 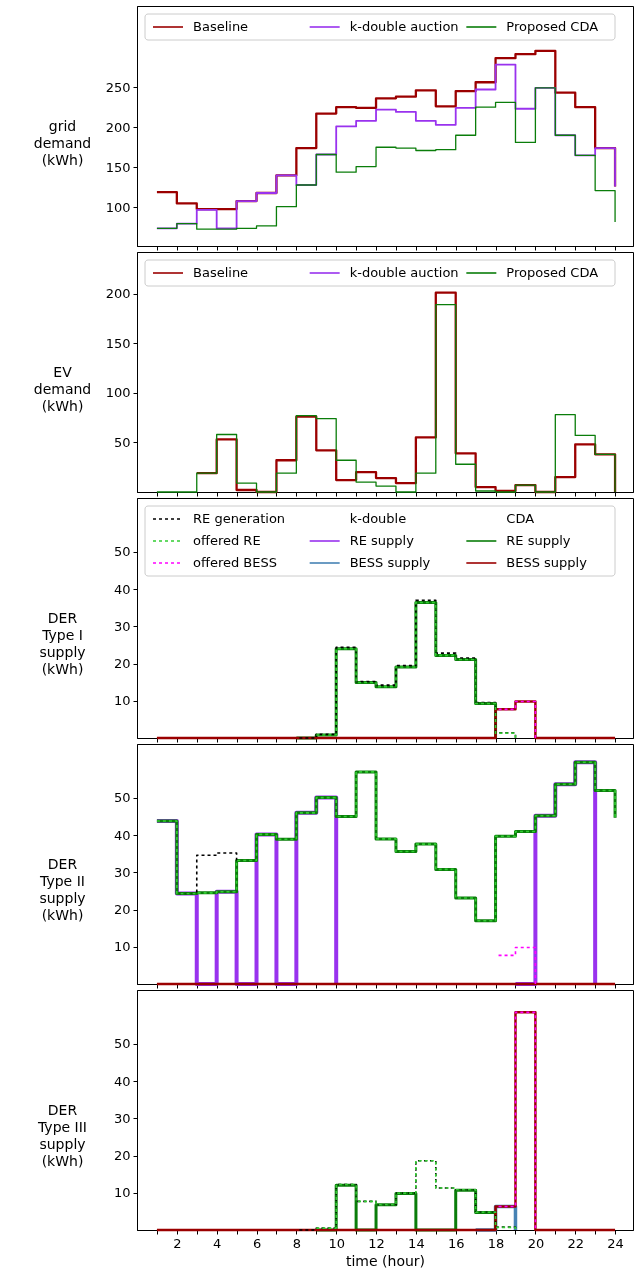 What do you see at coordinates (296, 1243) in the screenshot?
I see `x-tick-label: 8` at bounding box center [296, 1243].